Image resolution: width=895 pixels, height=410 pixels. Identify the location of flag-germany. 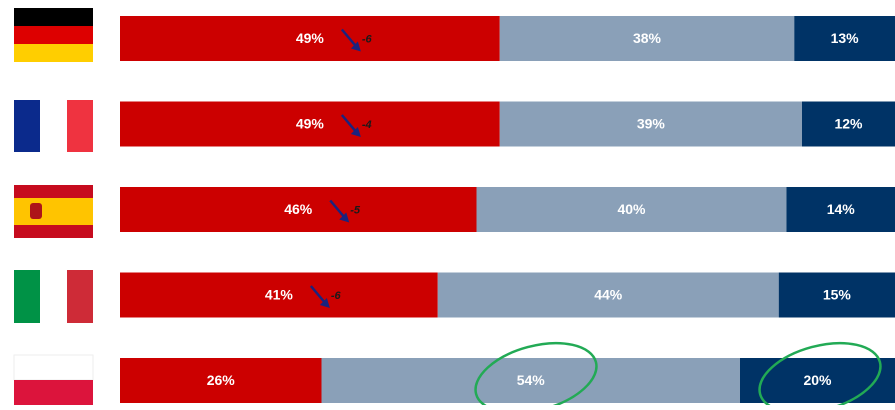
(53, 35).